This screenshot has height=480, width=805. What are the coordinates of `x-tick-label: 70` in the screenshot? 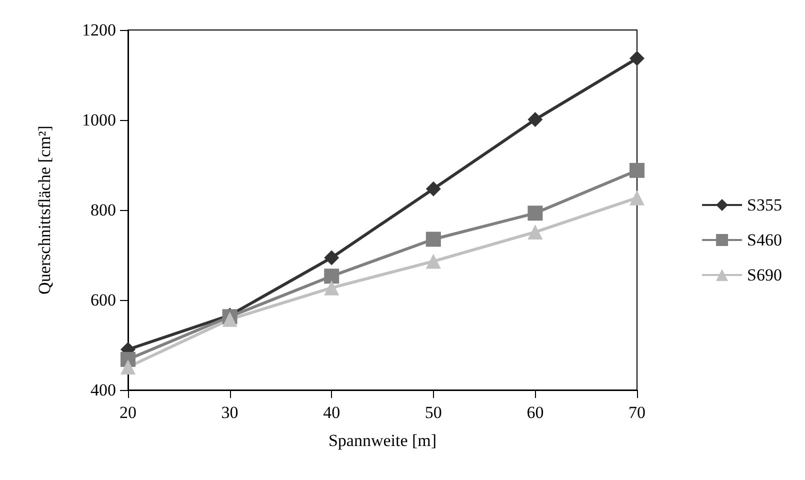 It's located at (637, 412).